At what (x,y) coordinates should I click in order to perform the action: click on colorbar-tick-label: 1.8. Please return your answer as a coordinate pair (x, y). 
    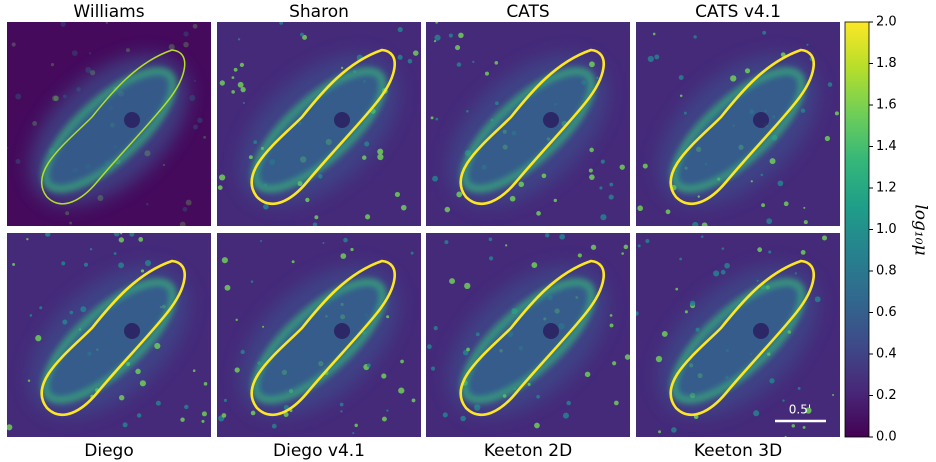
    Looking at the image, I should click on (886, 63).